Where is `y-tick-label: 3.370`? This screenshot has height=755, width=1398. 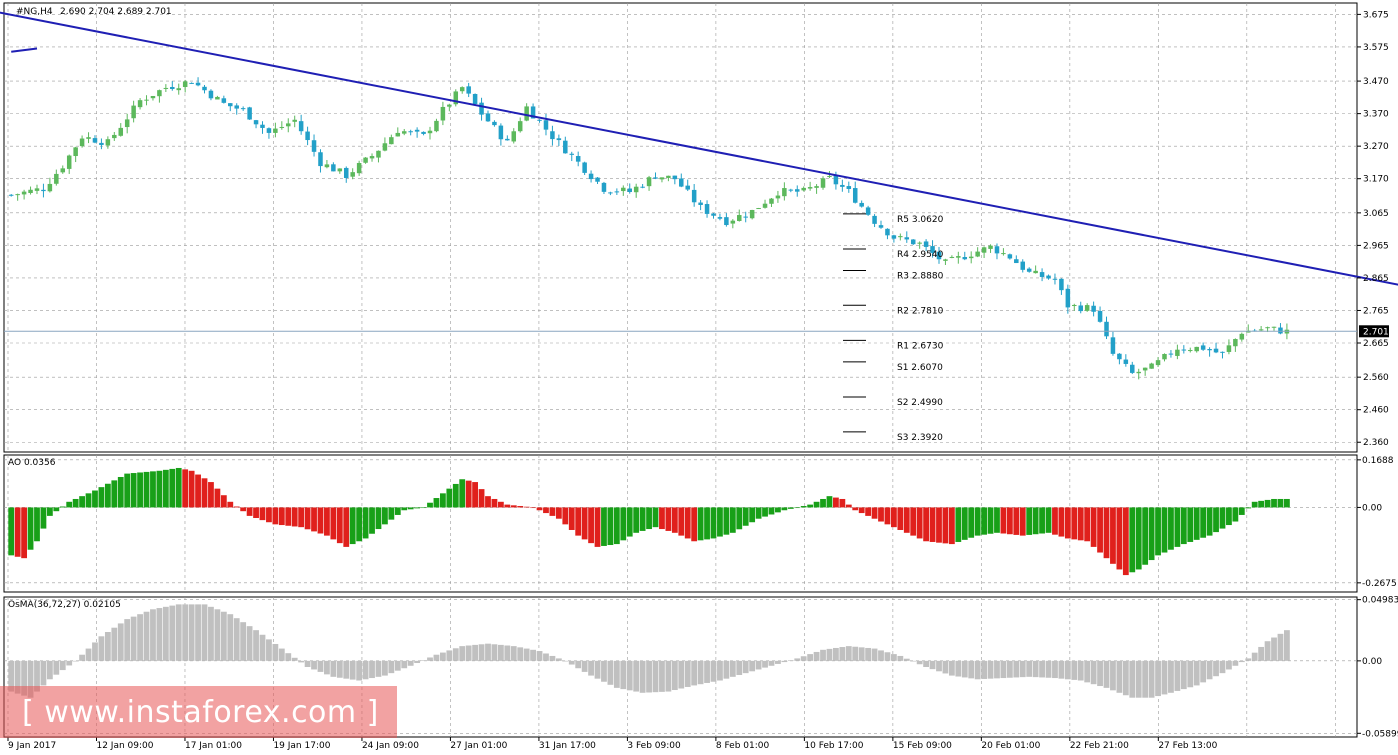 y-tick-label: 3.370 is located at coordinates (1376, 115).